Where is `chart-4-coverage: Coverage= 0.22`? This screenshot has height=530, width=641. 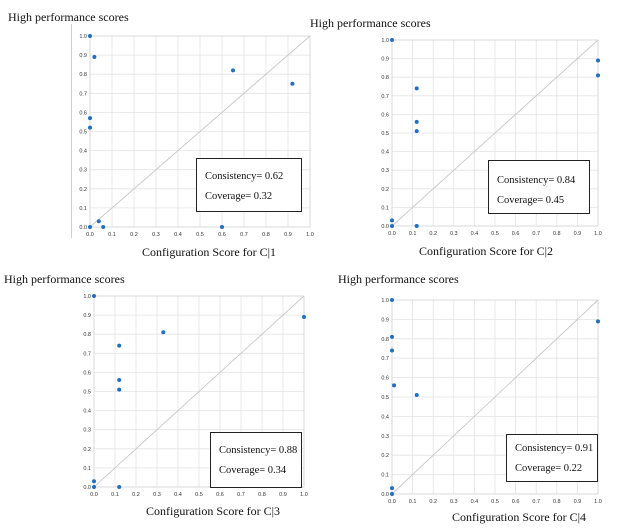
chart-4-coverage: Coverage= 0.22 is located at coordinates (549, 468).